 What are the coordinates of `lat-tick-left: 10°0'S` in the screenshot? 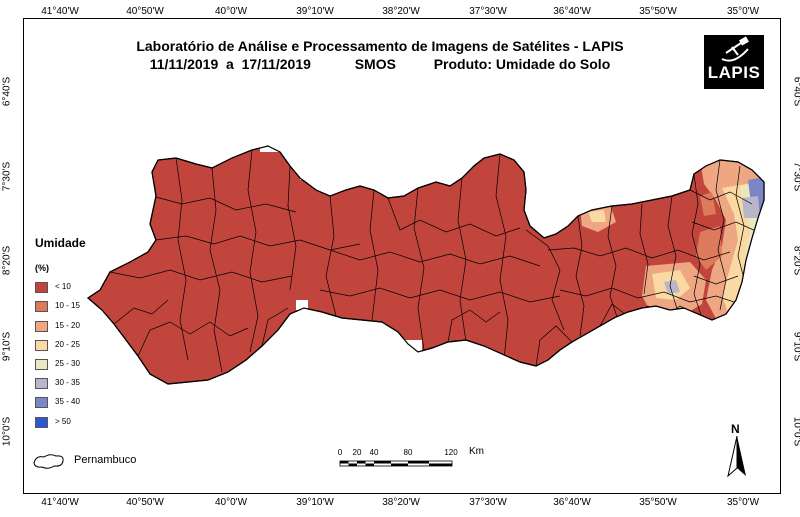 It's located at (7, 431).